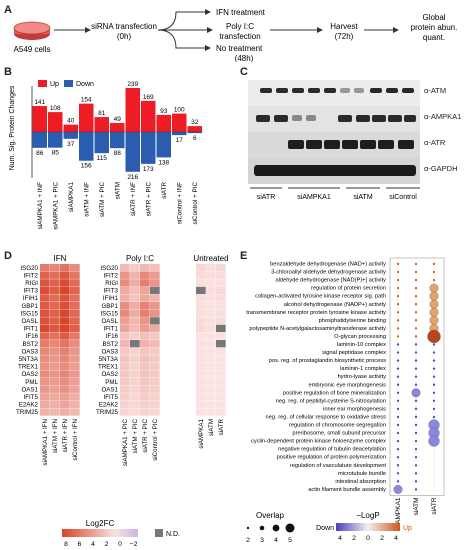 The width and height of the screenshot is (472, 550). Describe the element at coordinates (398, 512) in the screenshot. I see `dotplot-col-label: siAMPKA1` at that location.